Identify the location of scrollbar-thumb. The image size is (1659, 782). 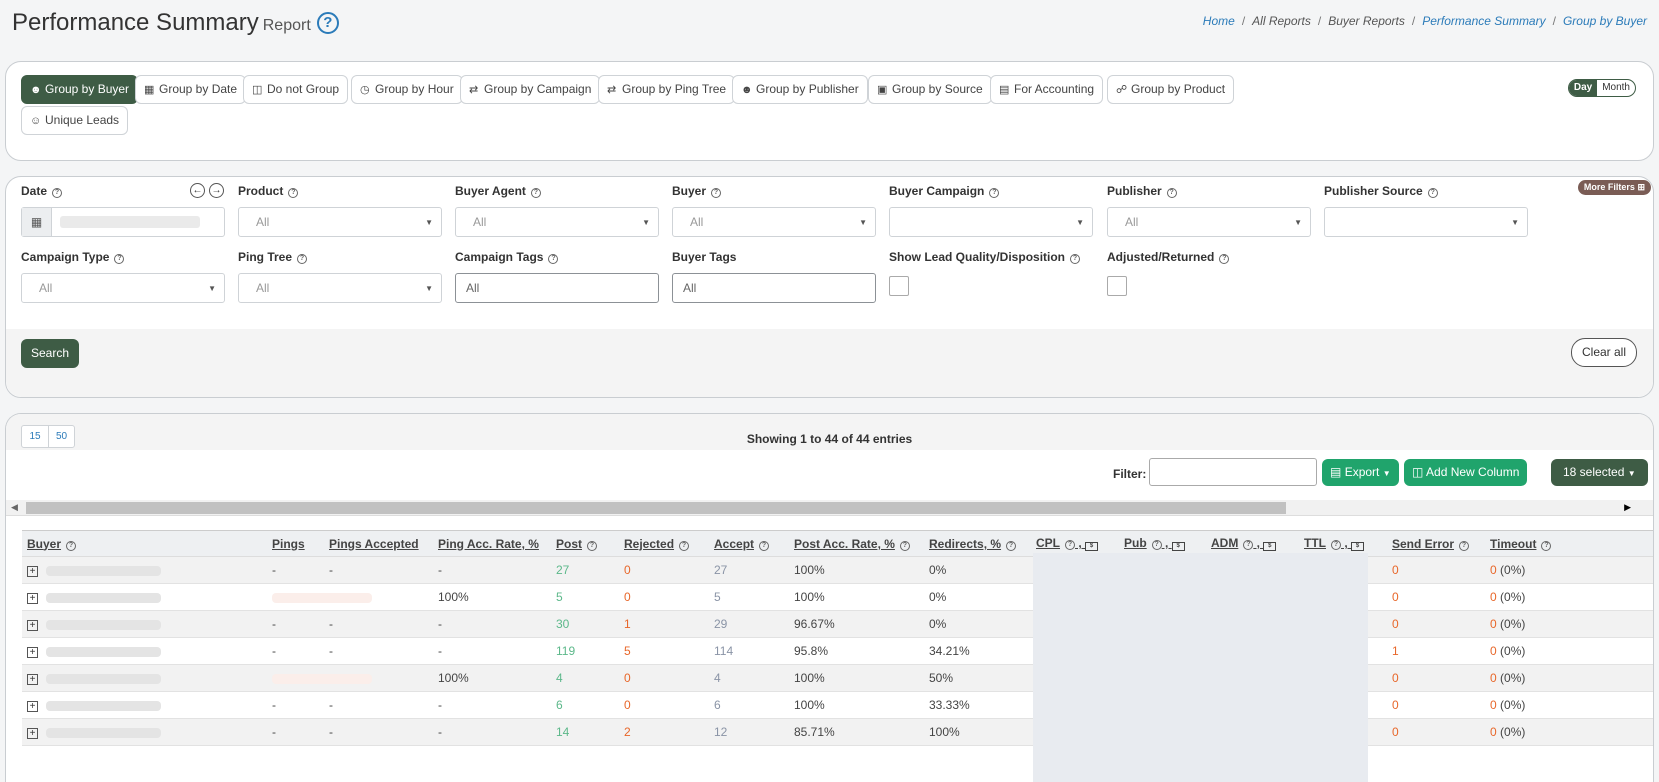
(656, 508).